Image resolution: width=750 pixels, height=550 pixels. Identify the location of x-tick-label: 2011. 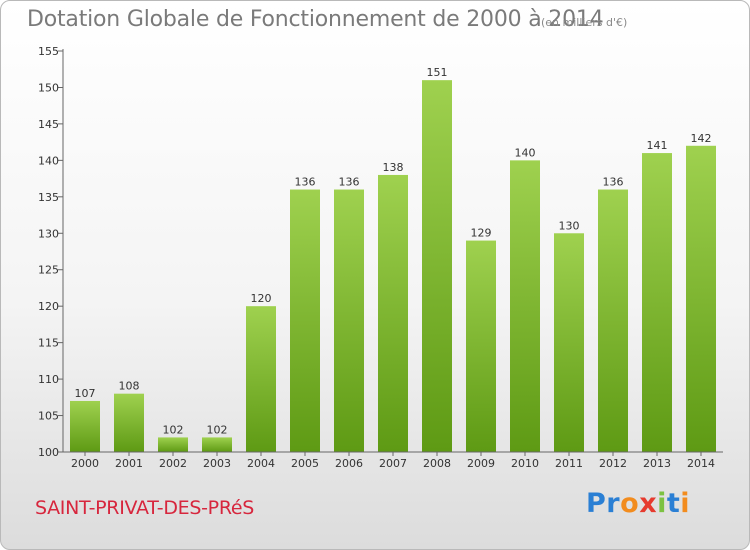
(569, 463).